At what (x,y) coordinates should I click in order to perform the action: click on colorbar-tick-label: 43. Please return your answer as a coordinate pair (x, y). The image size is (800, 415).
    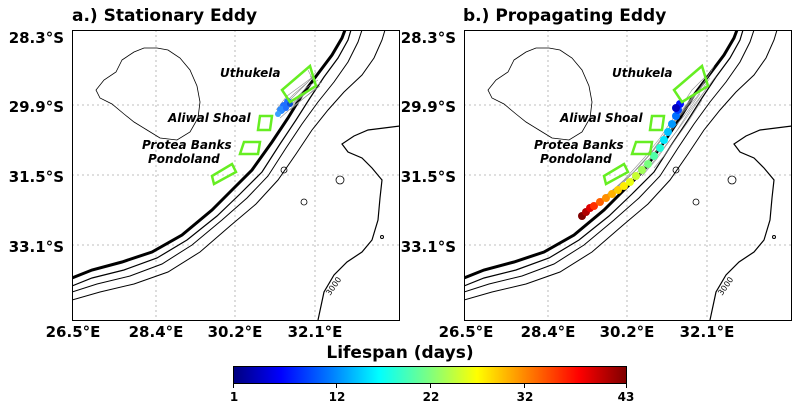
    Looking at the image, I should click on (626, 397).